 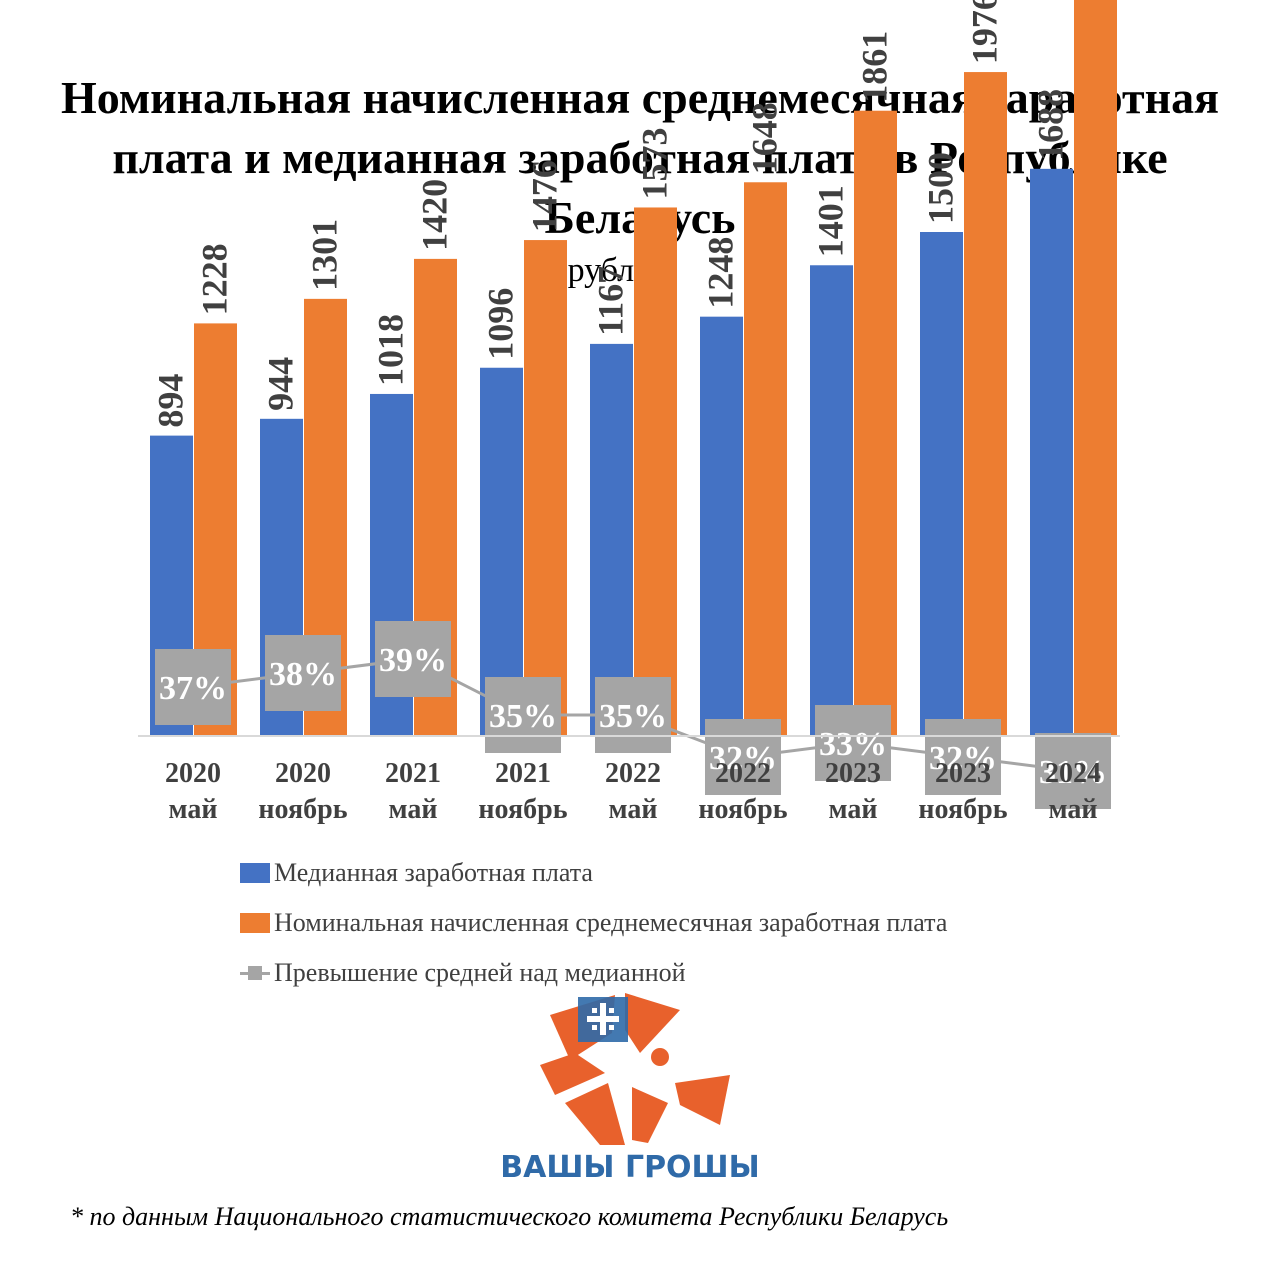 What do you see at coordinates (655, 163) in the screenshot?
I see `data-label-nominal-4: 1573` at bounding box center [655, 163].